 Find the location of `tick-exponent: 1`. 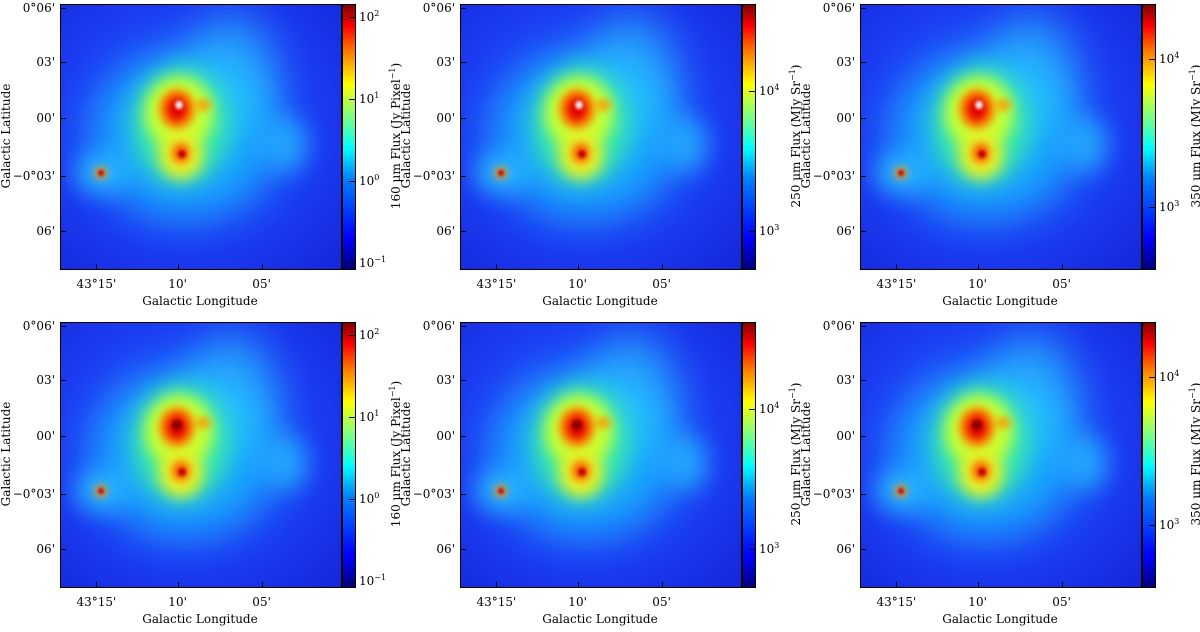

tick-exponent: 1 is located at coordinates (377, 414).